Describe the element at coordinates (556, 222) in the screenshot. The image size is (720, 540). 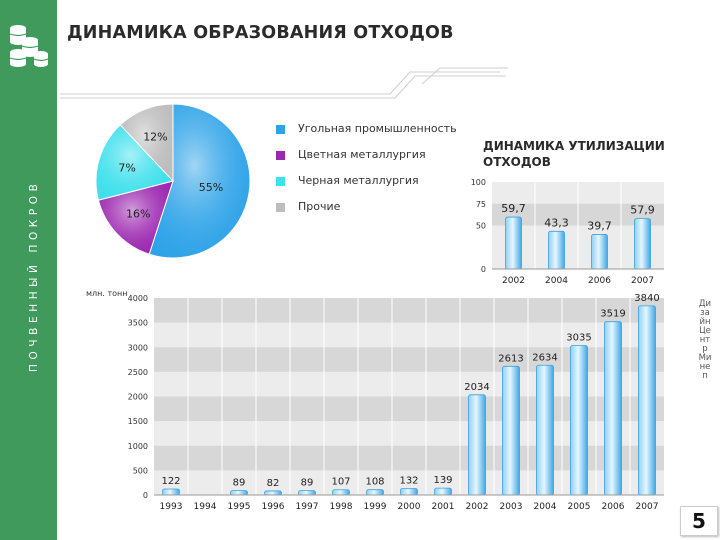
I see `bar-value-label: 43,3` at that location.